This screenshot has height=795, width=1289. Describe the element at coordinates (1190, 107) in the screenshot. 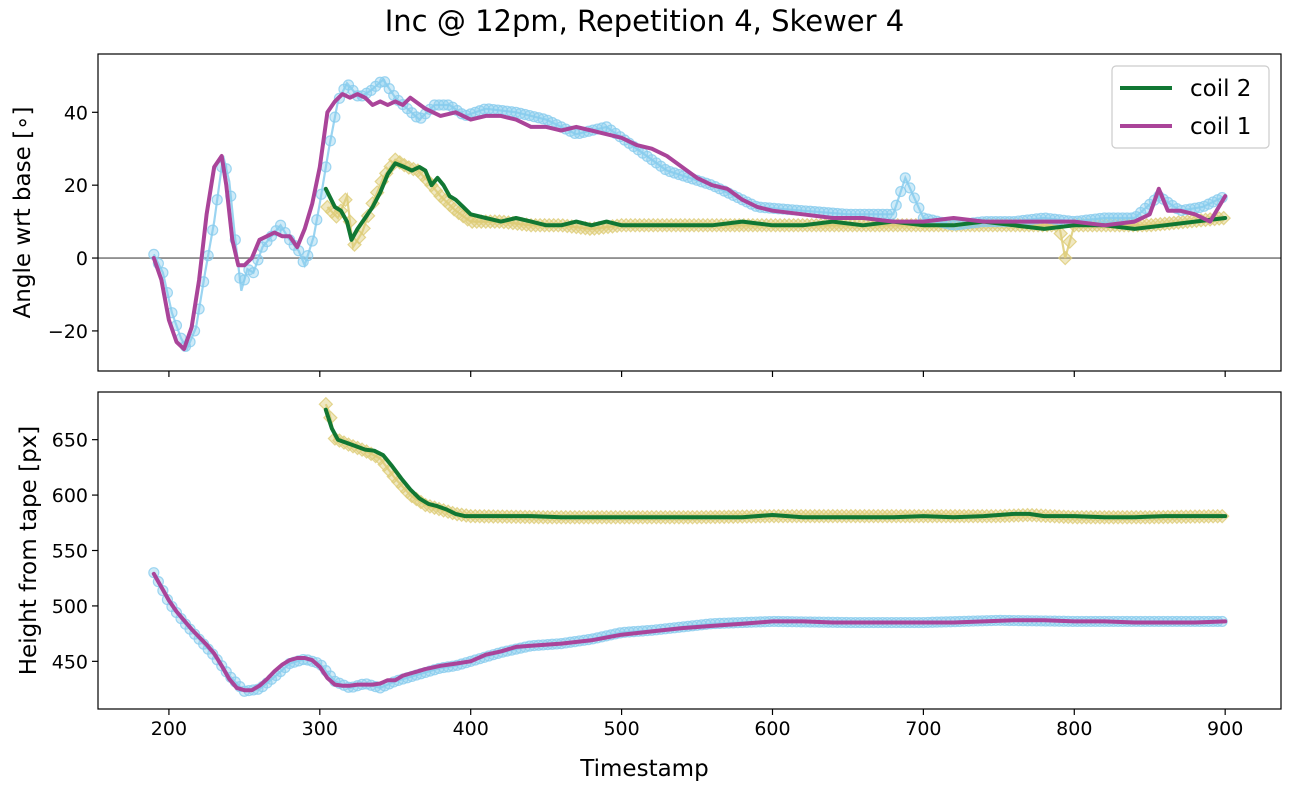

I see `legend: coil 2 coil 1` at that location.